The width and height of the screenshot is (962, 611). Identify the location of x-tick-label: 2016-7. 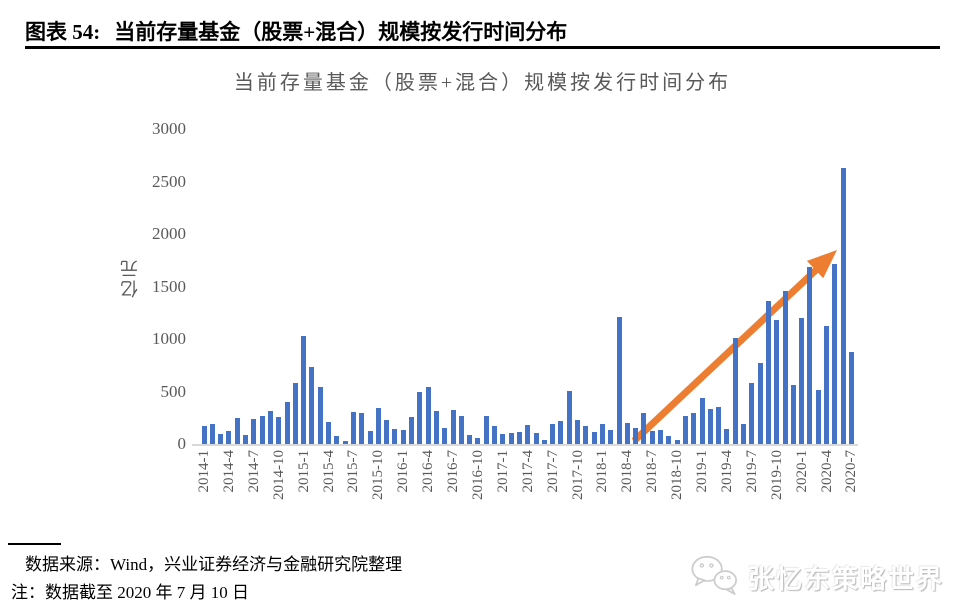
(453, 471).